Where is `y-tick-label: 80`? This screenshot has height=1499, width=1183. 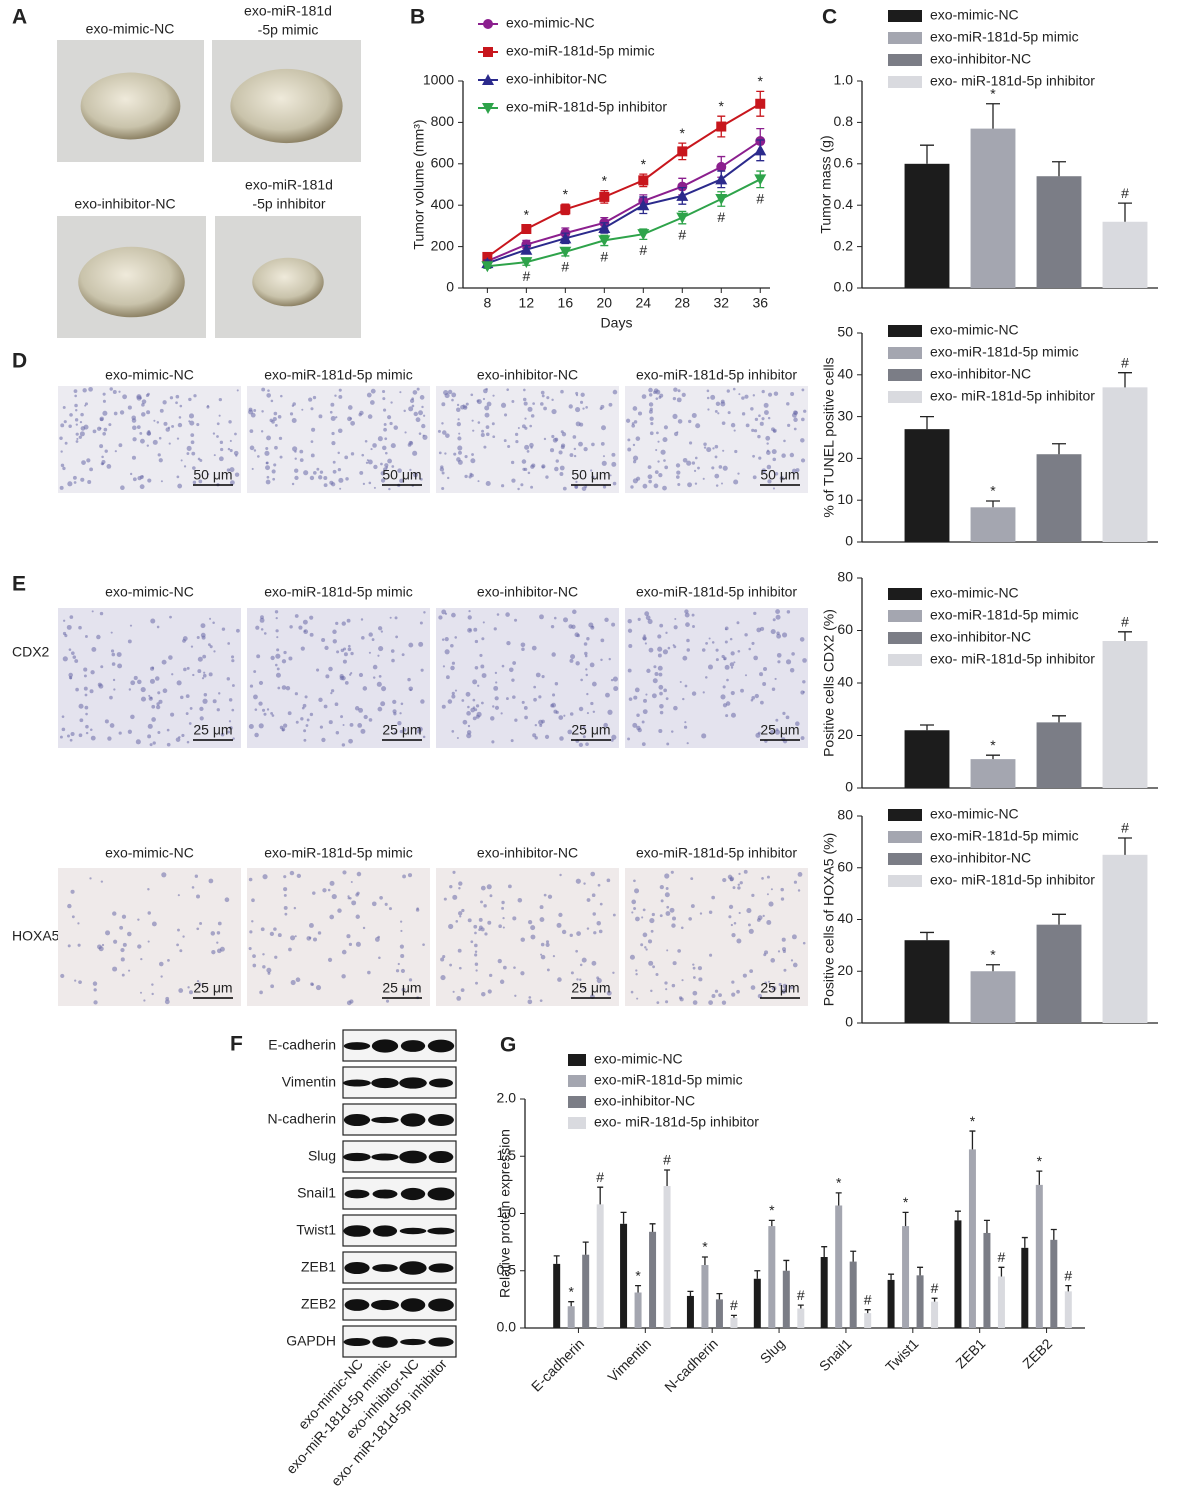 y-tick-label: 80 is located at coordinates (845, 815).